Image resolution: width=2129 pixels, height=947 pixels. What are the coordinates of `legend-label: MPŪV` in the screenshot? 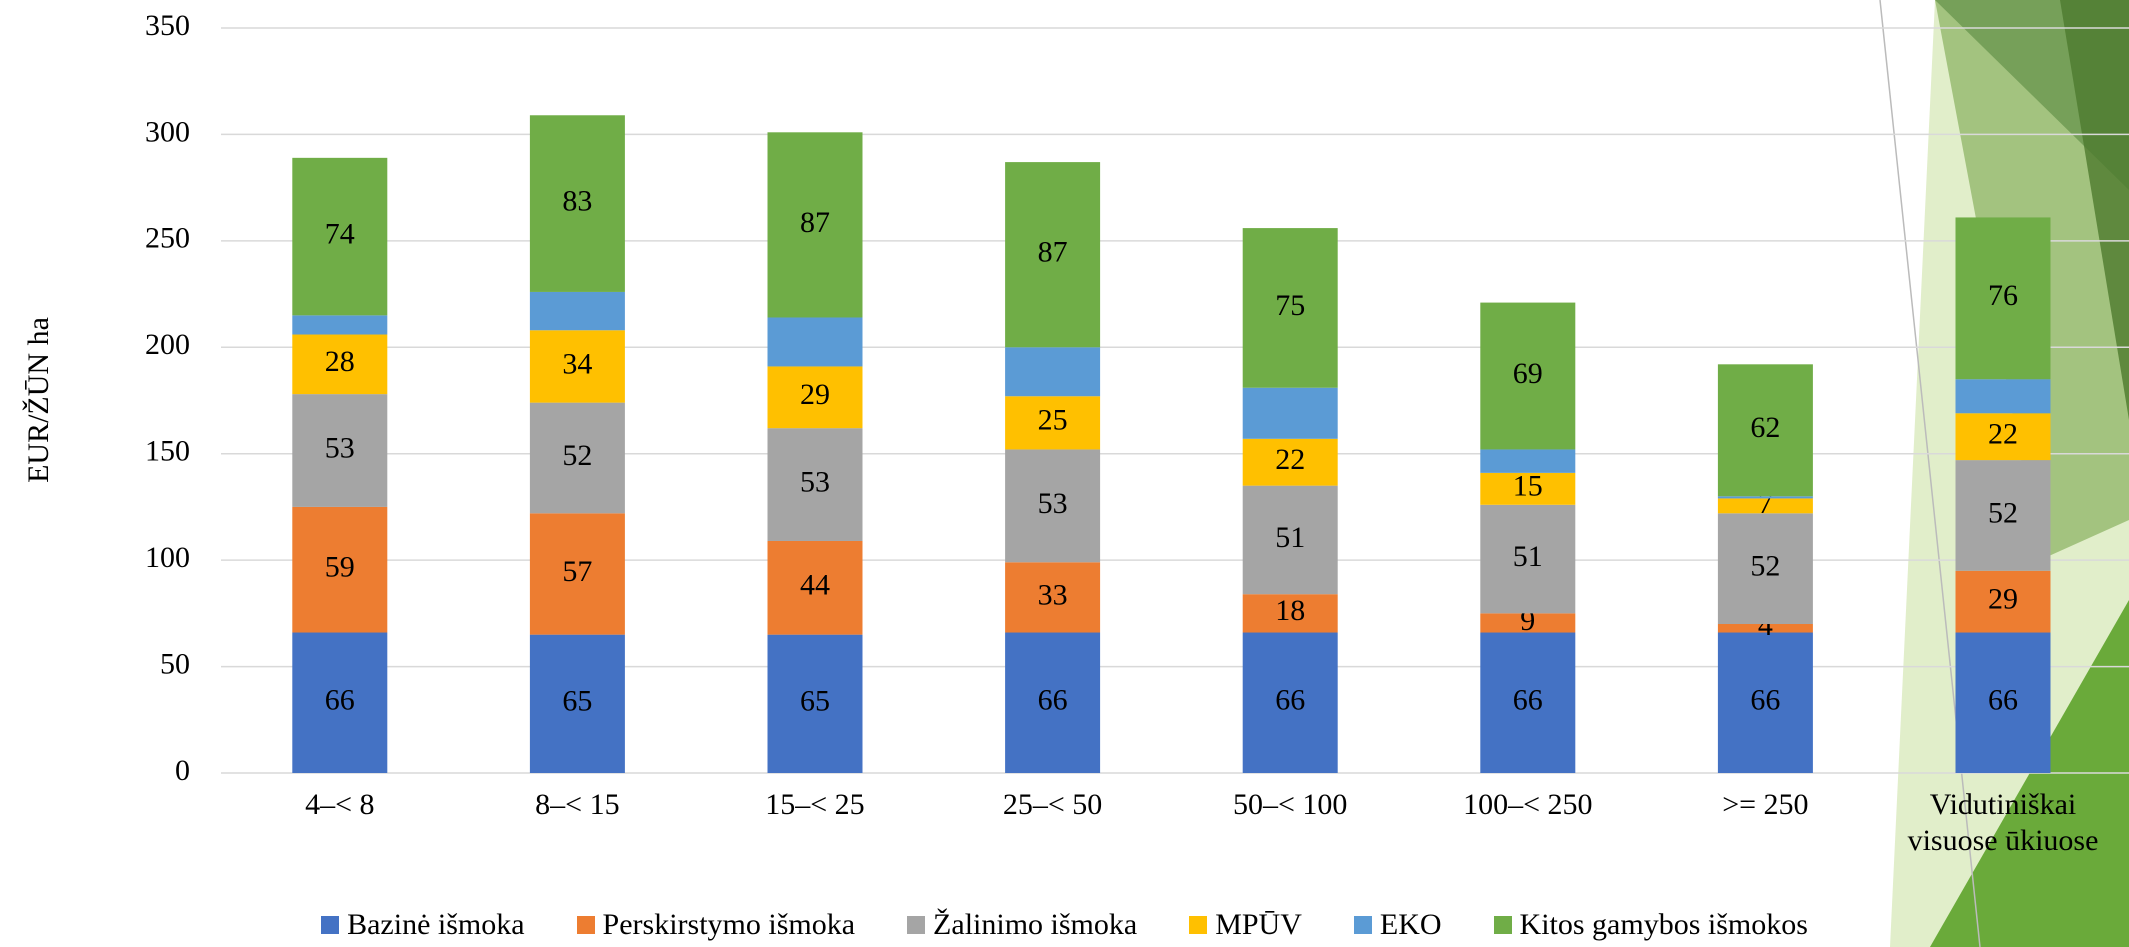 It's located at (1258, 924).